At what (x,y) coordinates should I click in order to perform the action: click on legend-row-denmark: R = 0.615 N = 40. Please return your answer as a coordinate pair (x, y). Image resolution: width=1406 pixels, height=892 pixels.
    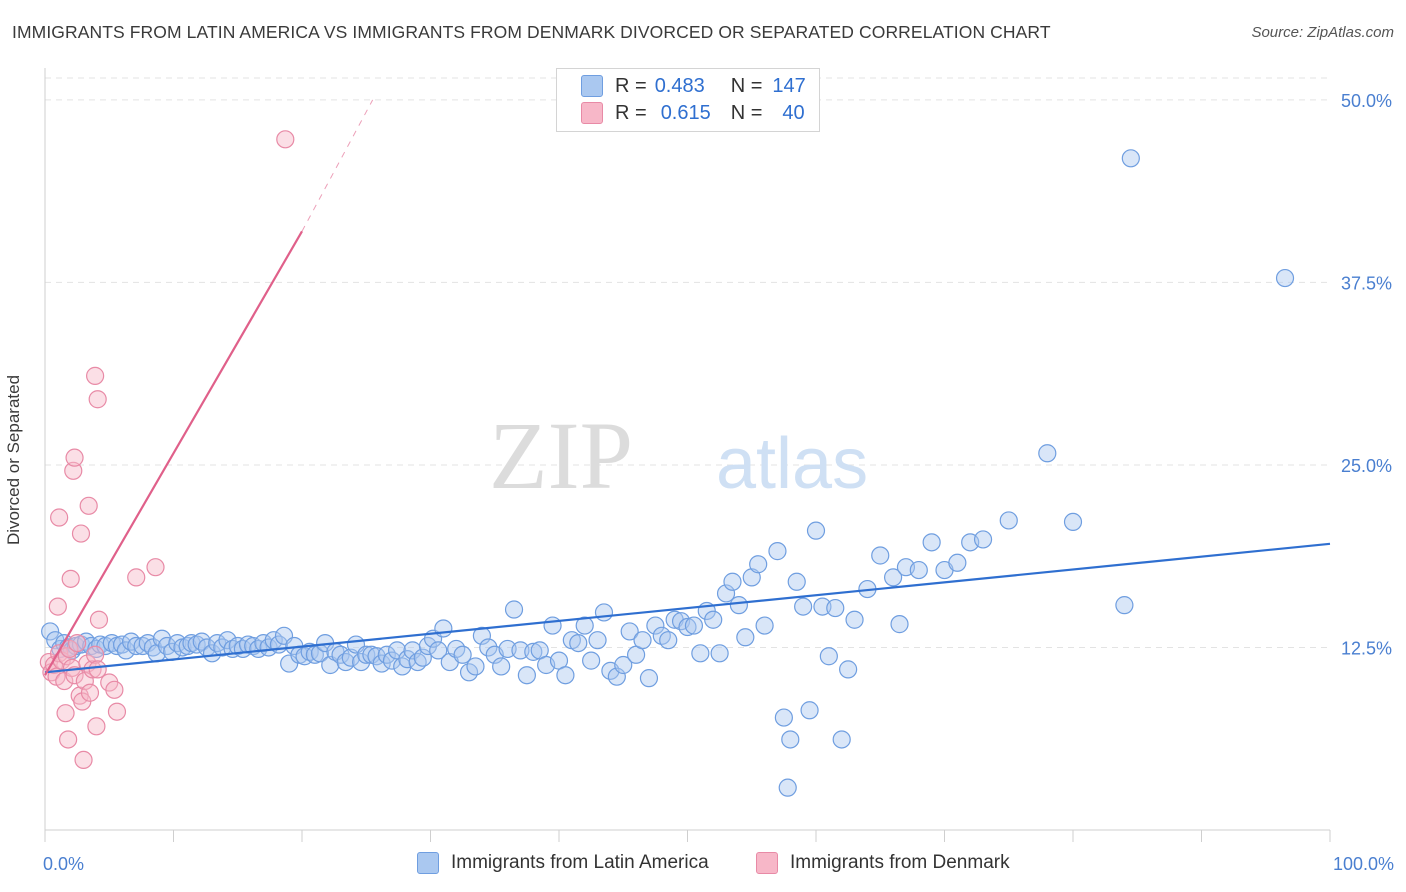
    Looking at the image, I should click on (693, 113).